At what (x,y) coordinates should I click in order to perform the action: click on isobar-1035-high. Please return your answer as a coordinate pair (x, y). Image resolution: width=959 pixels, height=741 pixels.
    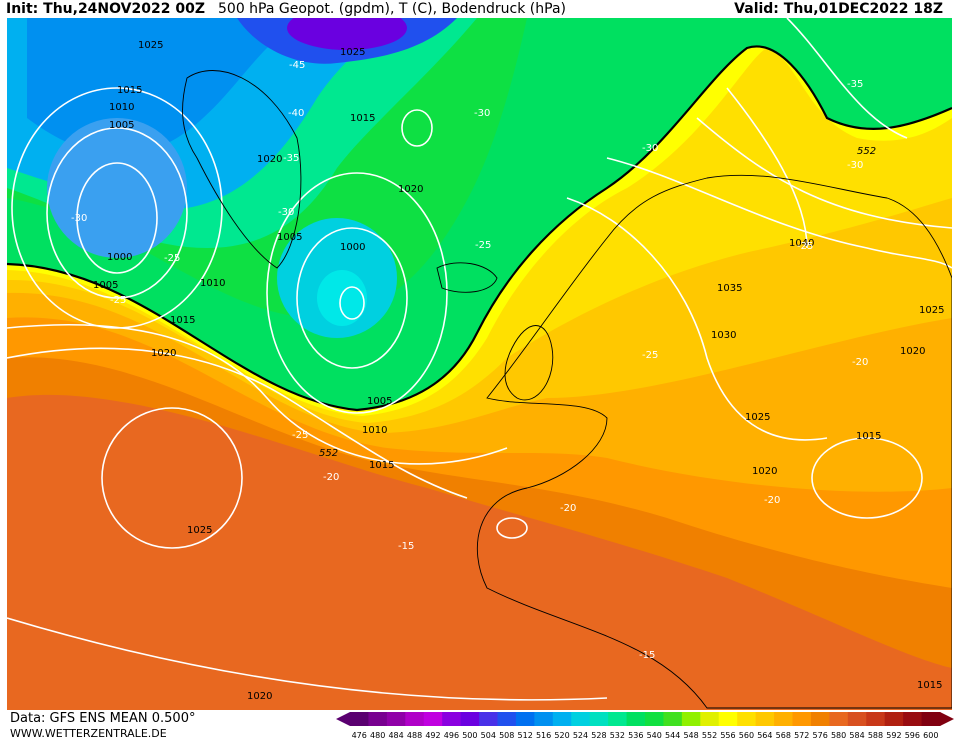
    Looking at the image, I should click on (824, 173).